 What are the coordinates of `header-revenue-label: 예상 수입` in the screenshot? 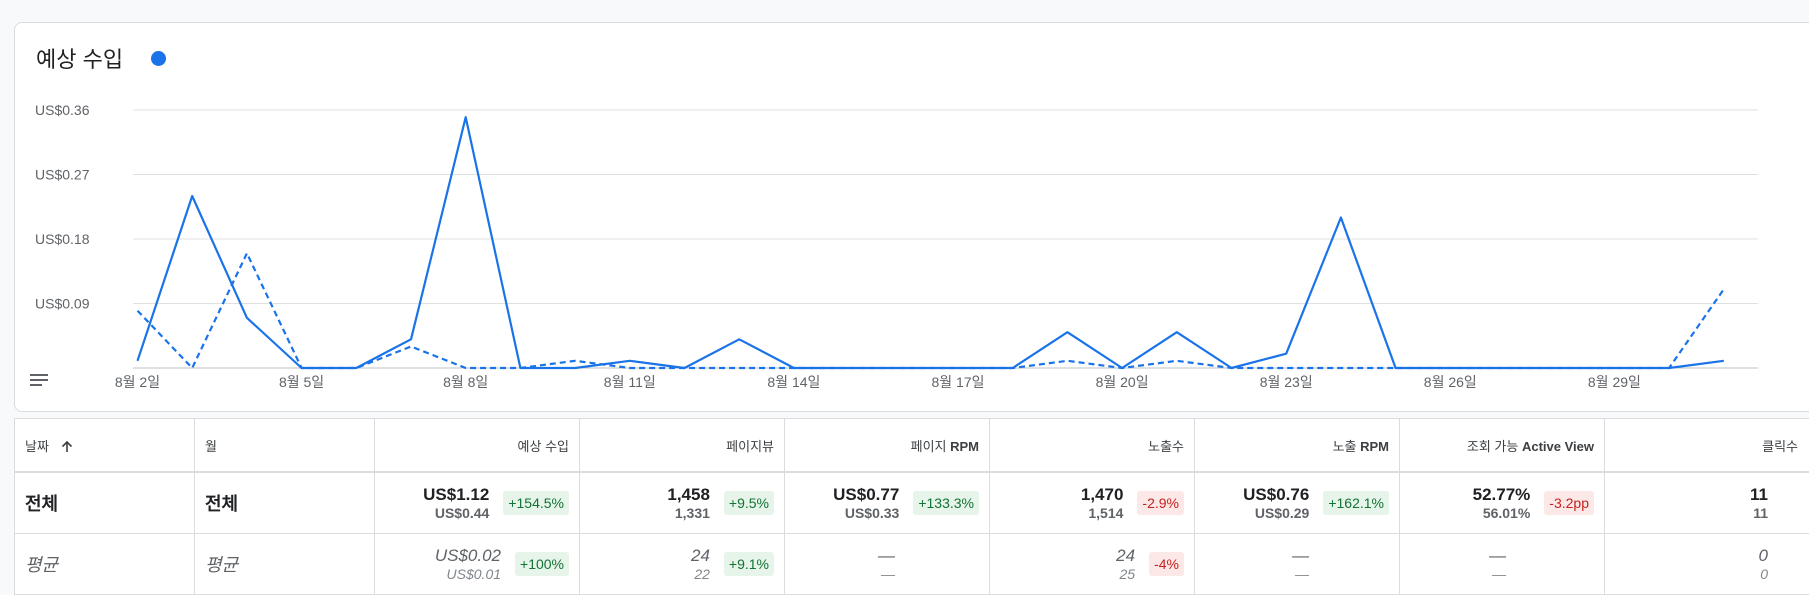 It's located at (543, 446).